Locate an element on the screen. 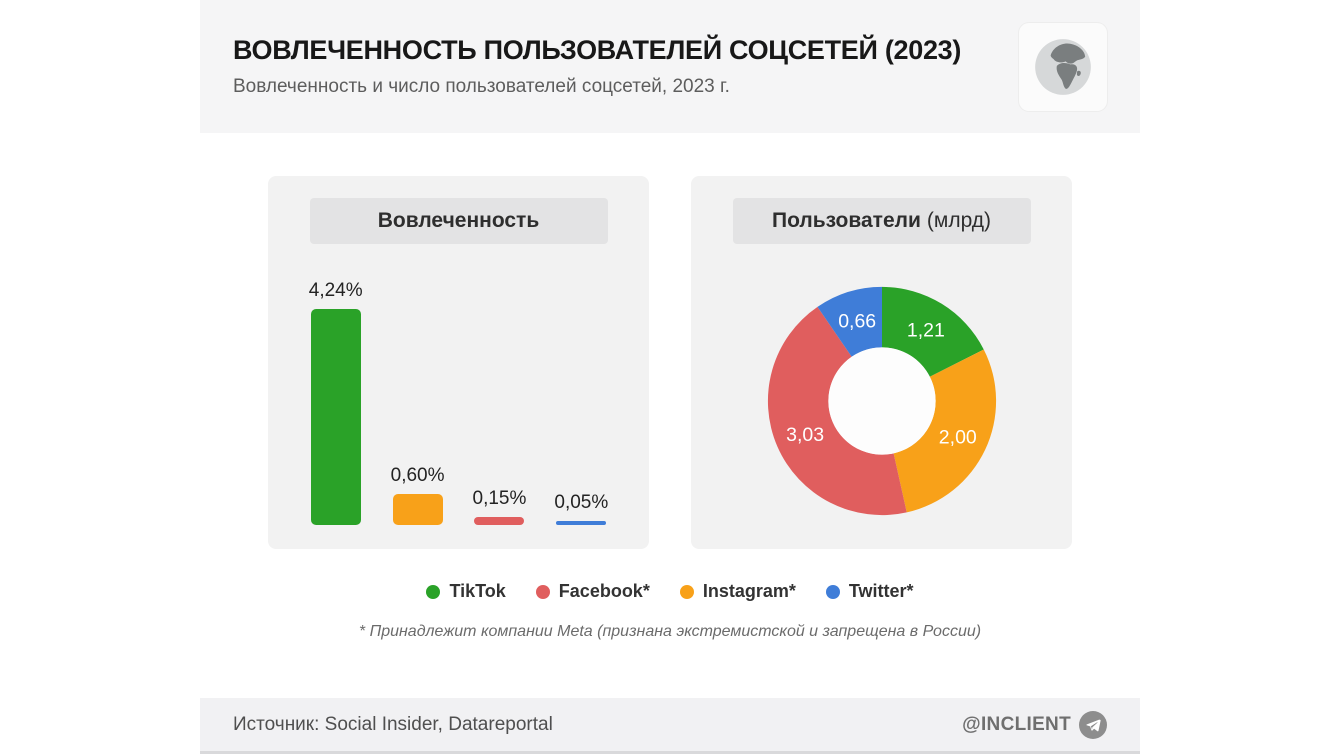 Image resolution: width=1340 pixels, height=754 pixels. engagement-panel: Вовлеченность 4,24% 0,60% 0,15% 0,05% is located at coordinates (458, 362).